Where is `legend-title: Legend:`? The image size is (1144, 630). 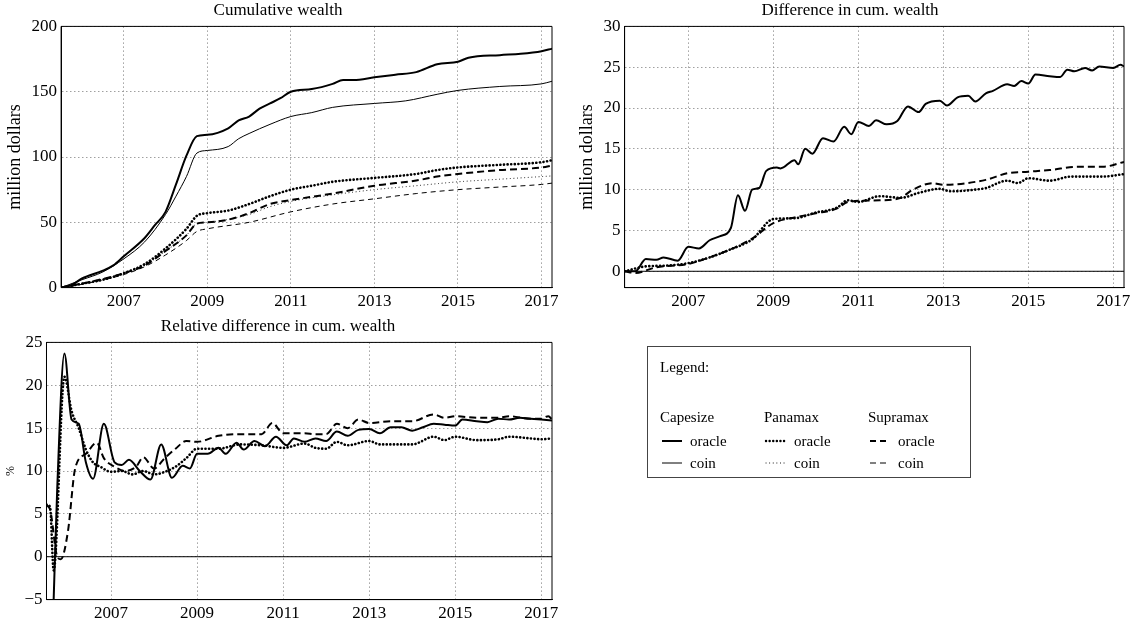 legend-title: Legend: is located at coordinates (685, 367).